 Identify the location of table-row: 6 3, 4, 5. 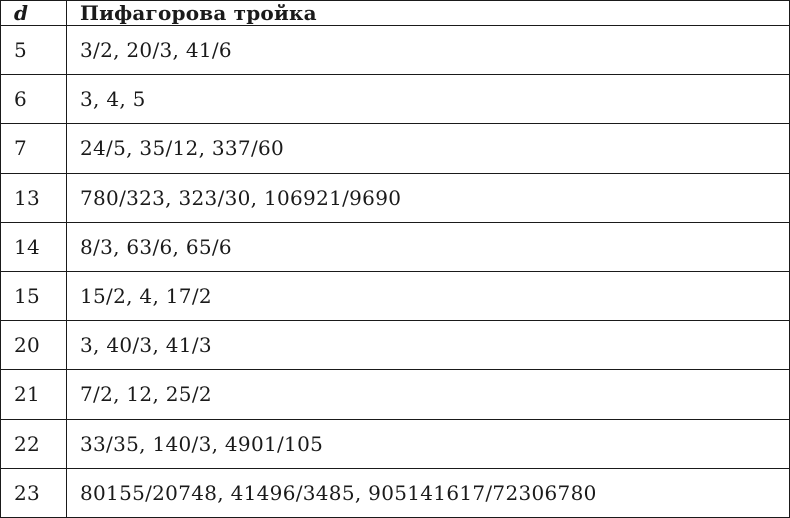
(395, 99).